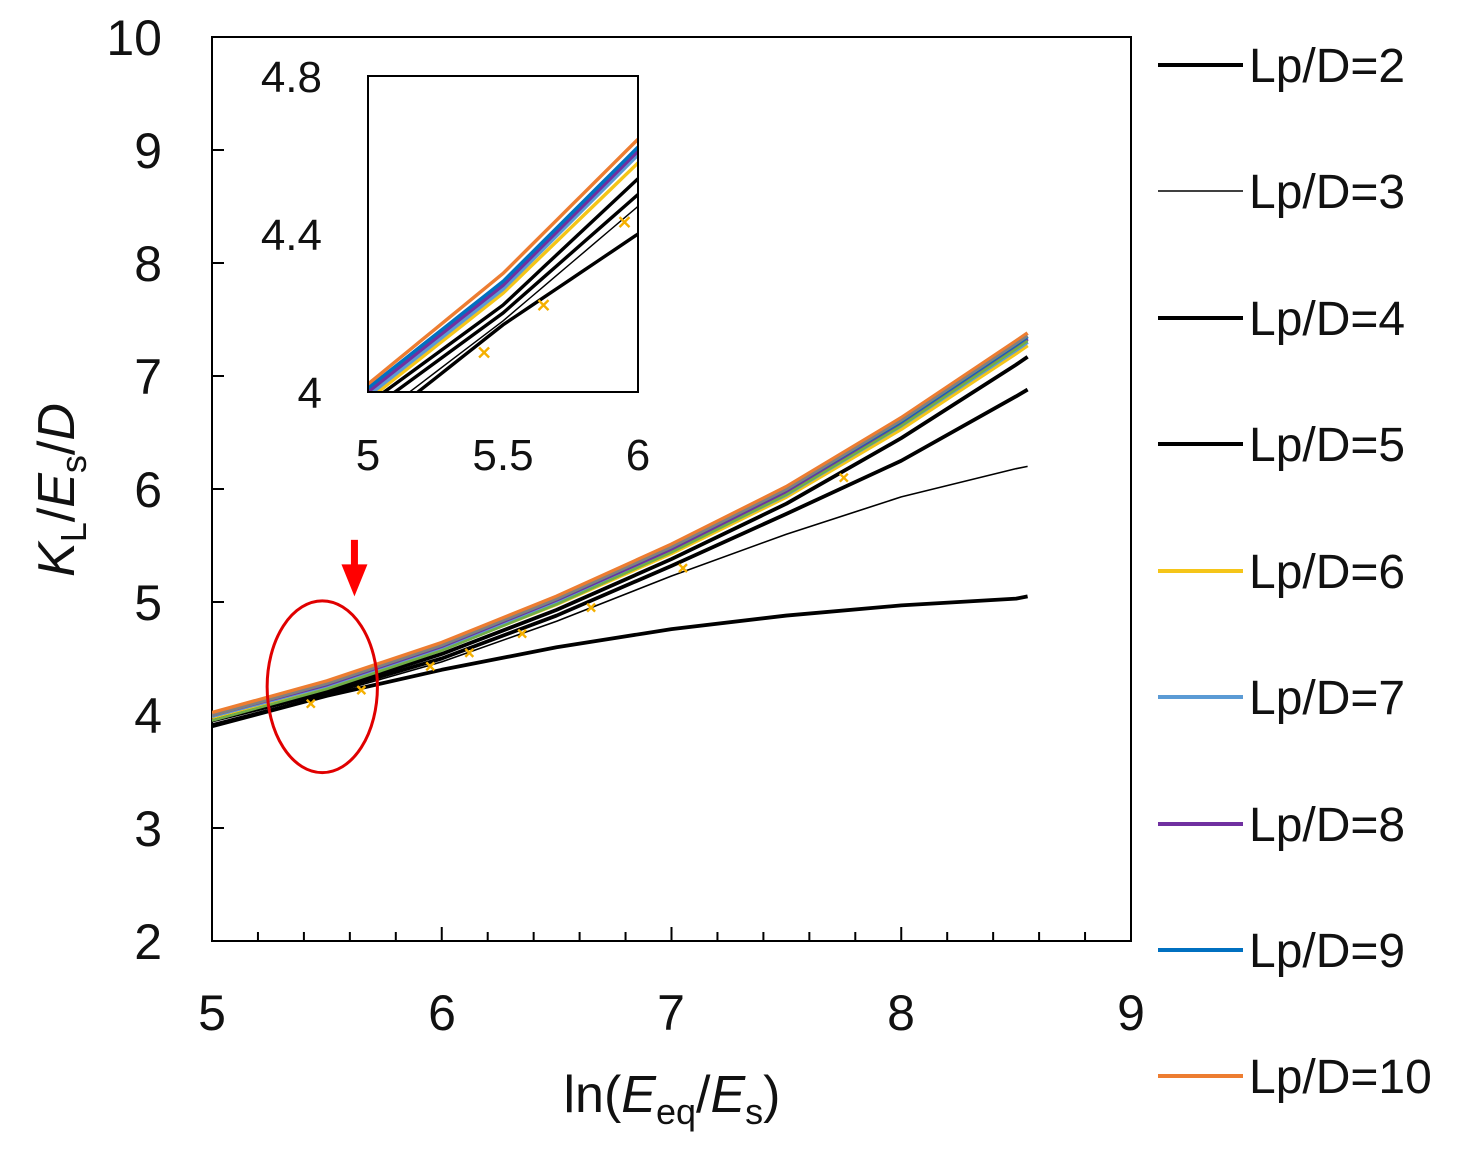 The image size is (1457, 1152). I want to click on legend-label-lp-d-5: Lp/D=5, so click(1327, 445).